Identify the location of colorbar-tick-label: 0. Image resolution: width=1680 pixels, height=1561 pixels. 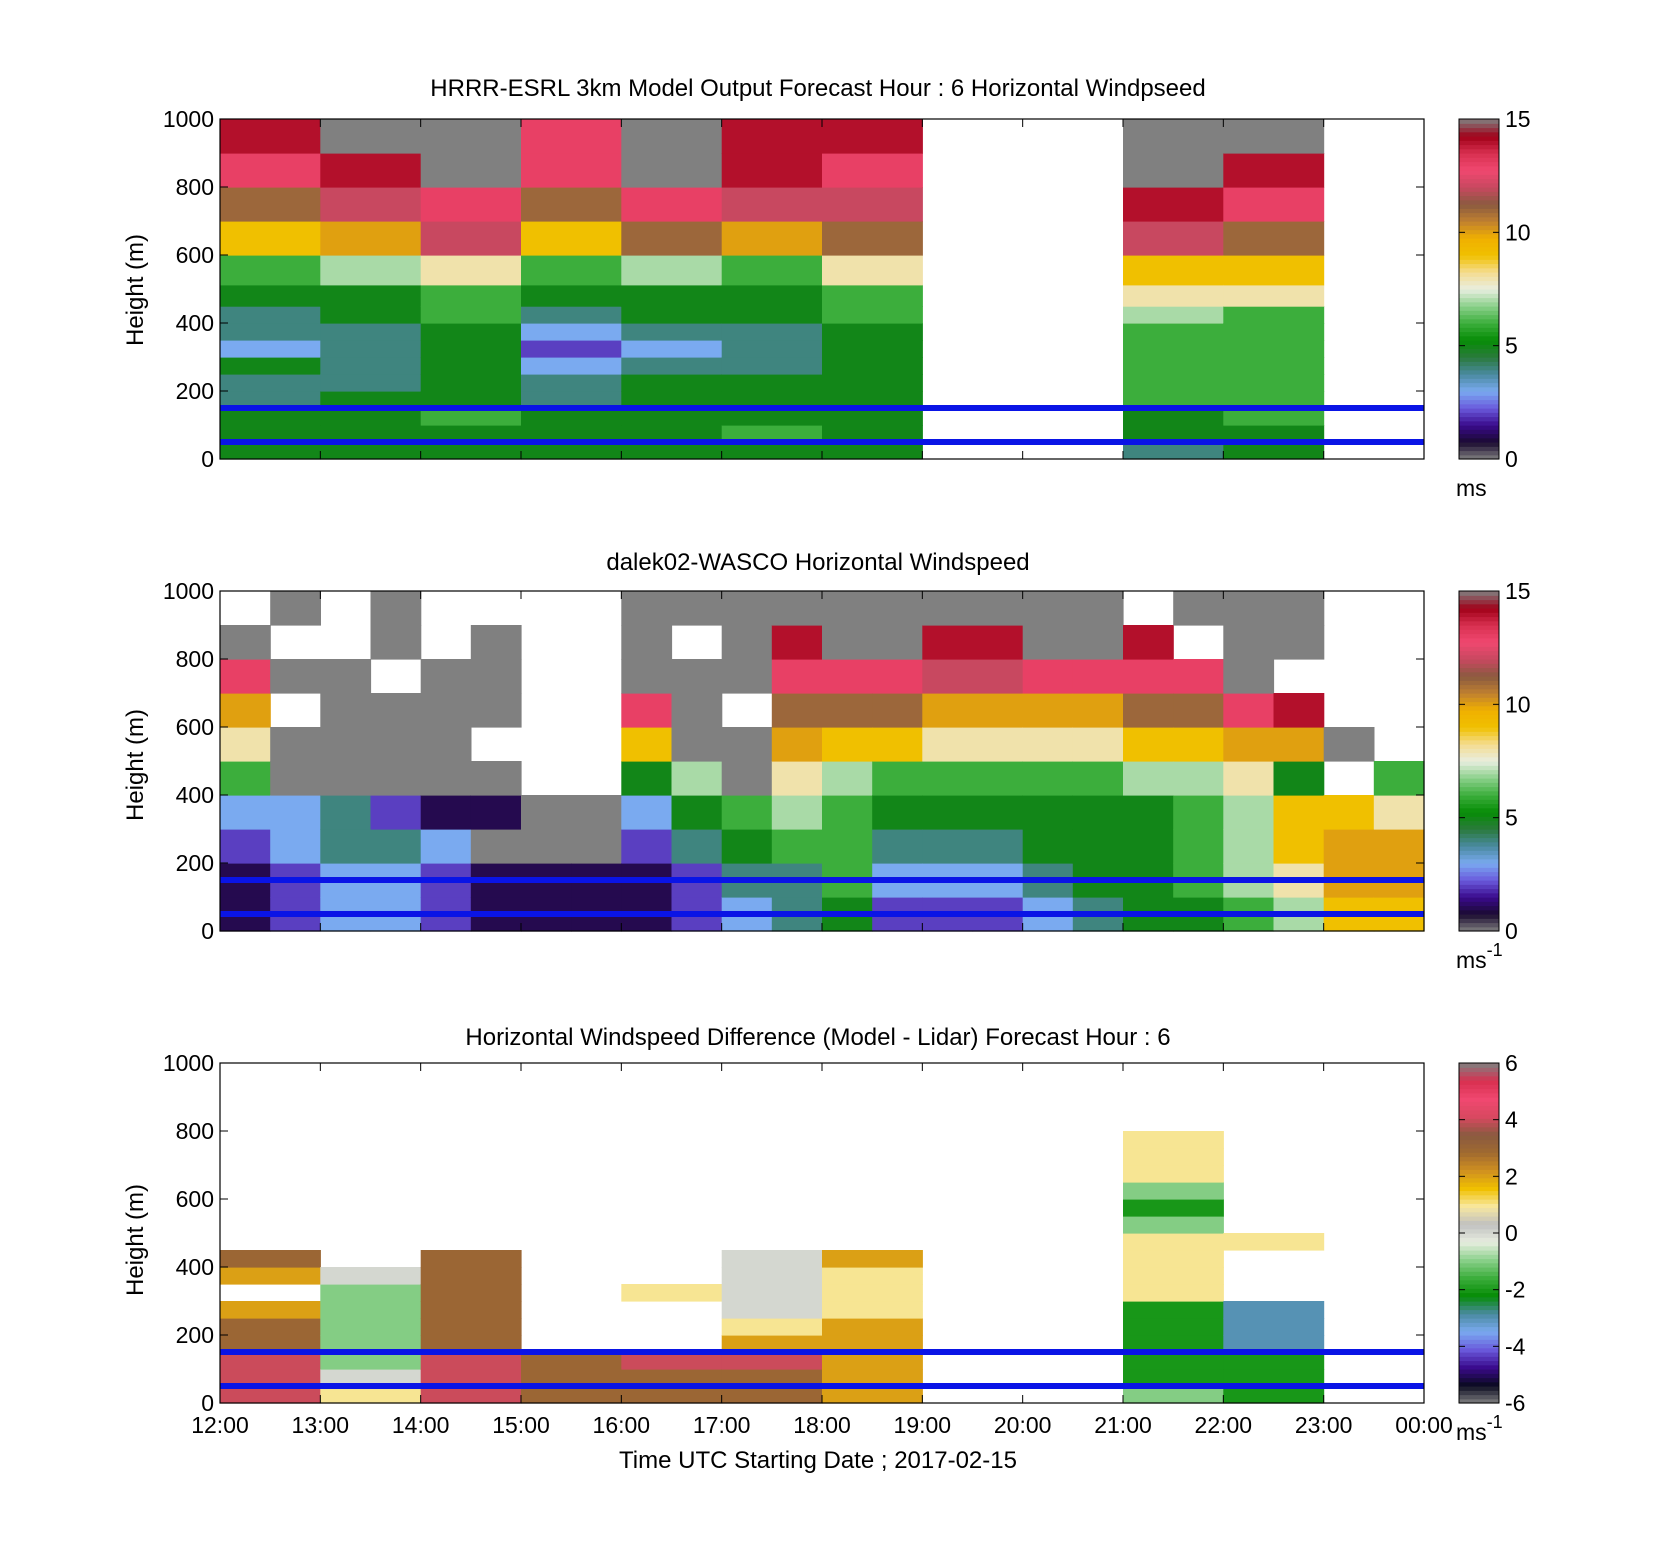
(1511, 1233).